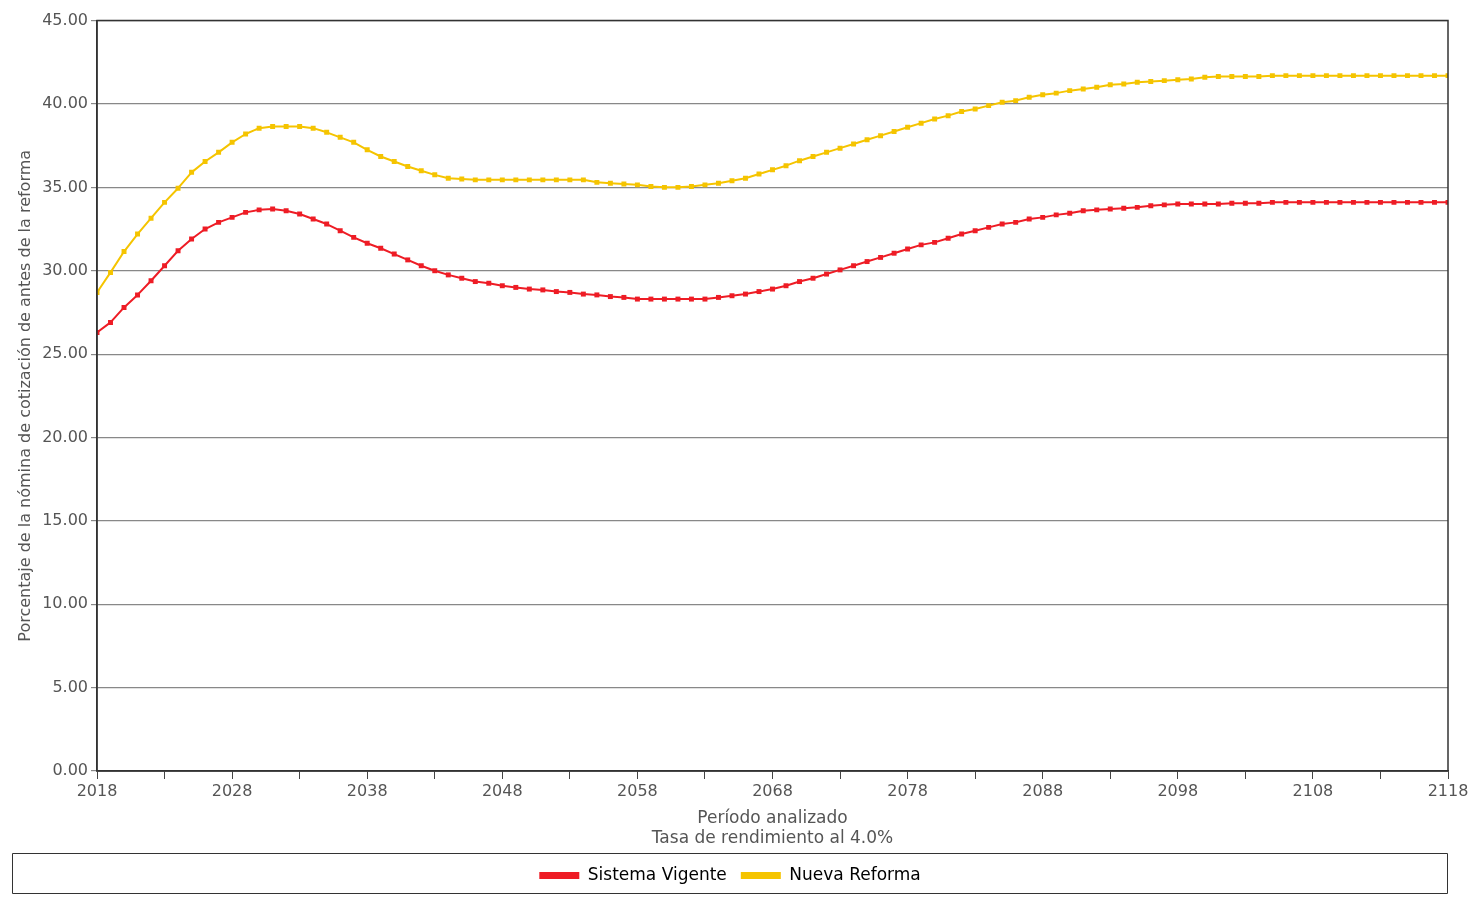 The image size is (1484, 910). Describe the element at coordinates (1448, 790) in the screenshot. I see `x-tick-label: 2118` at that location.